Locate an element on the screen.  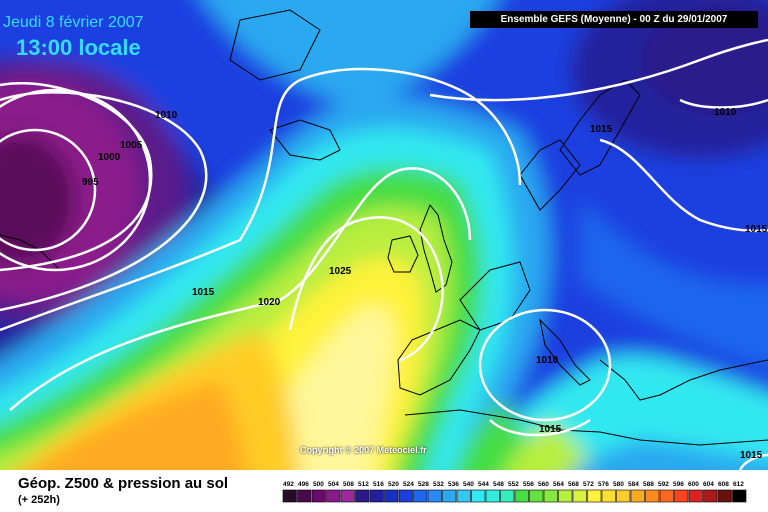
legend-tick-label: 560 is located at coordinates (543, 484).